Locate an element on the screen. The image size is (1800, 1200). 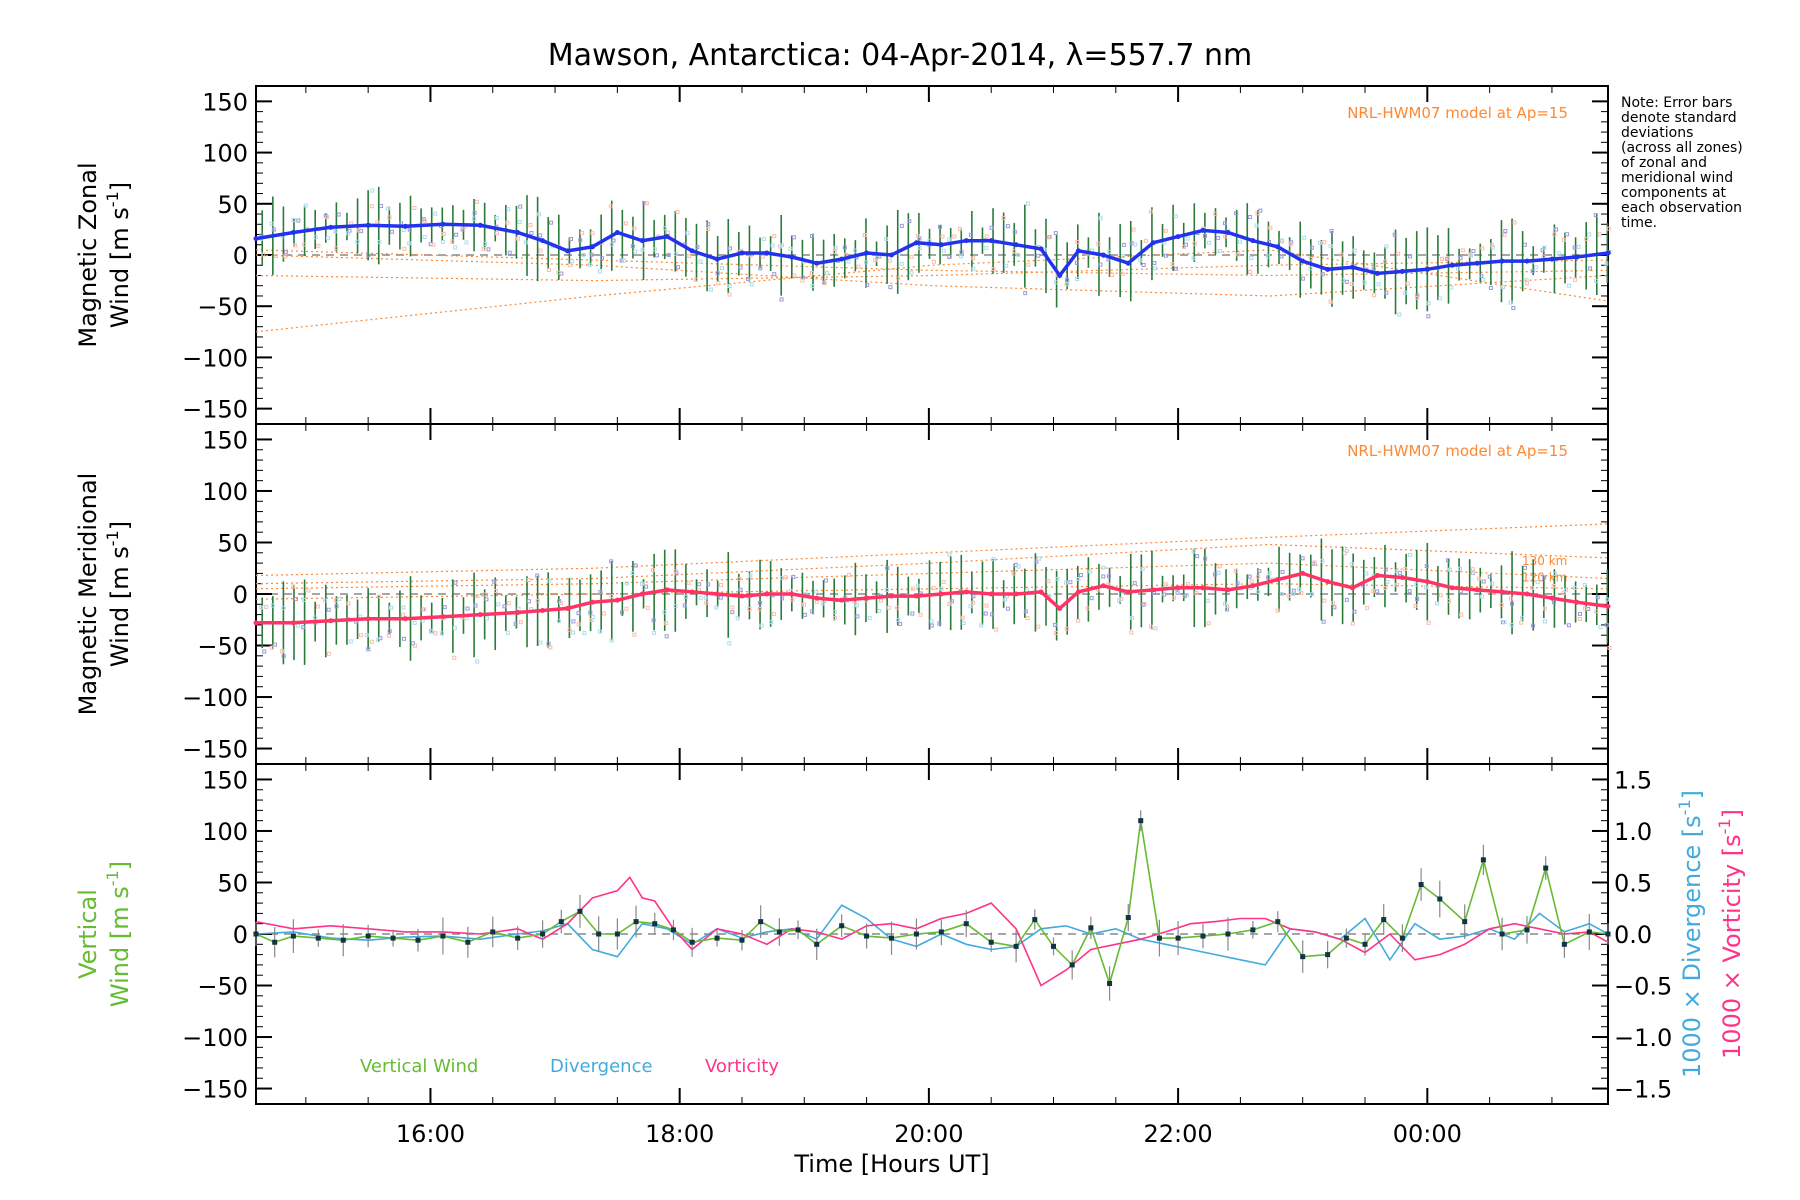
ylabel-meridional-line1: Magnetic Meridional is located at coordinates (88, 594).